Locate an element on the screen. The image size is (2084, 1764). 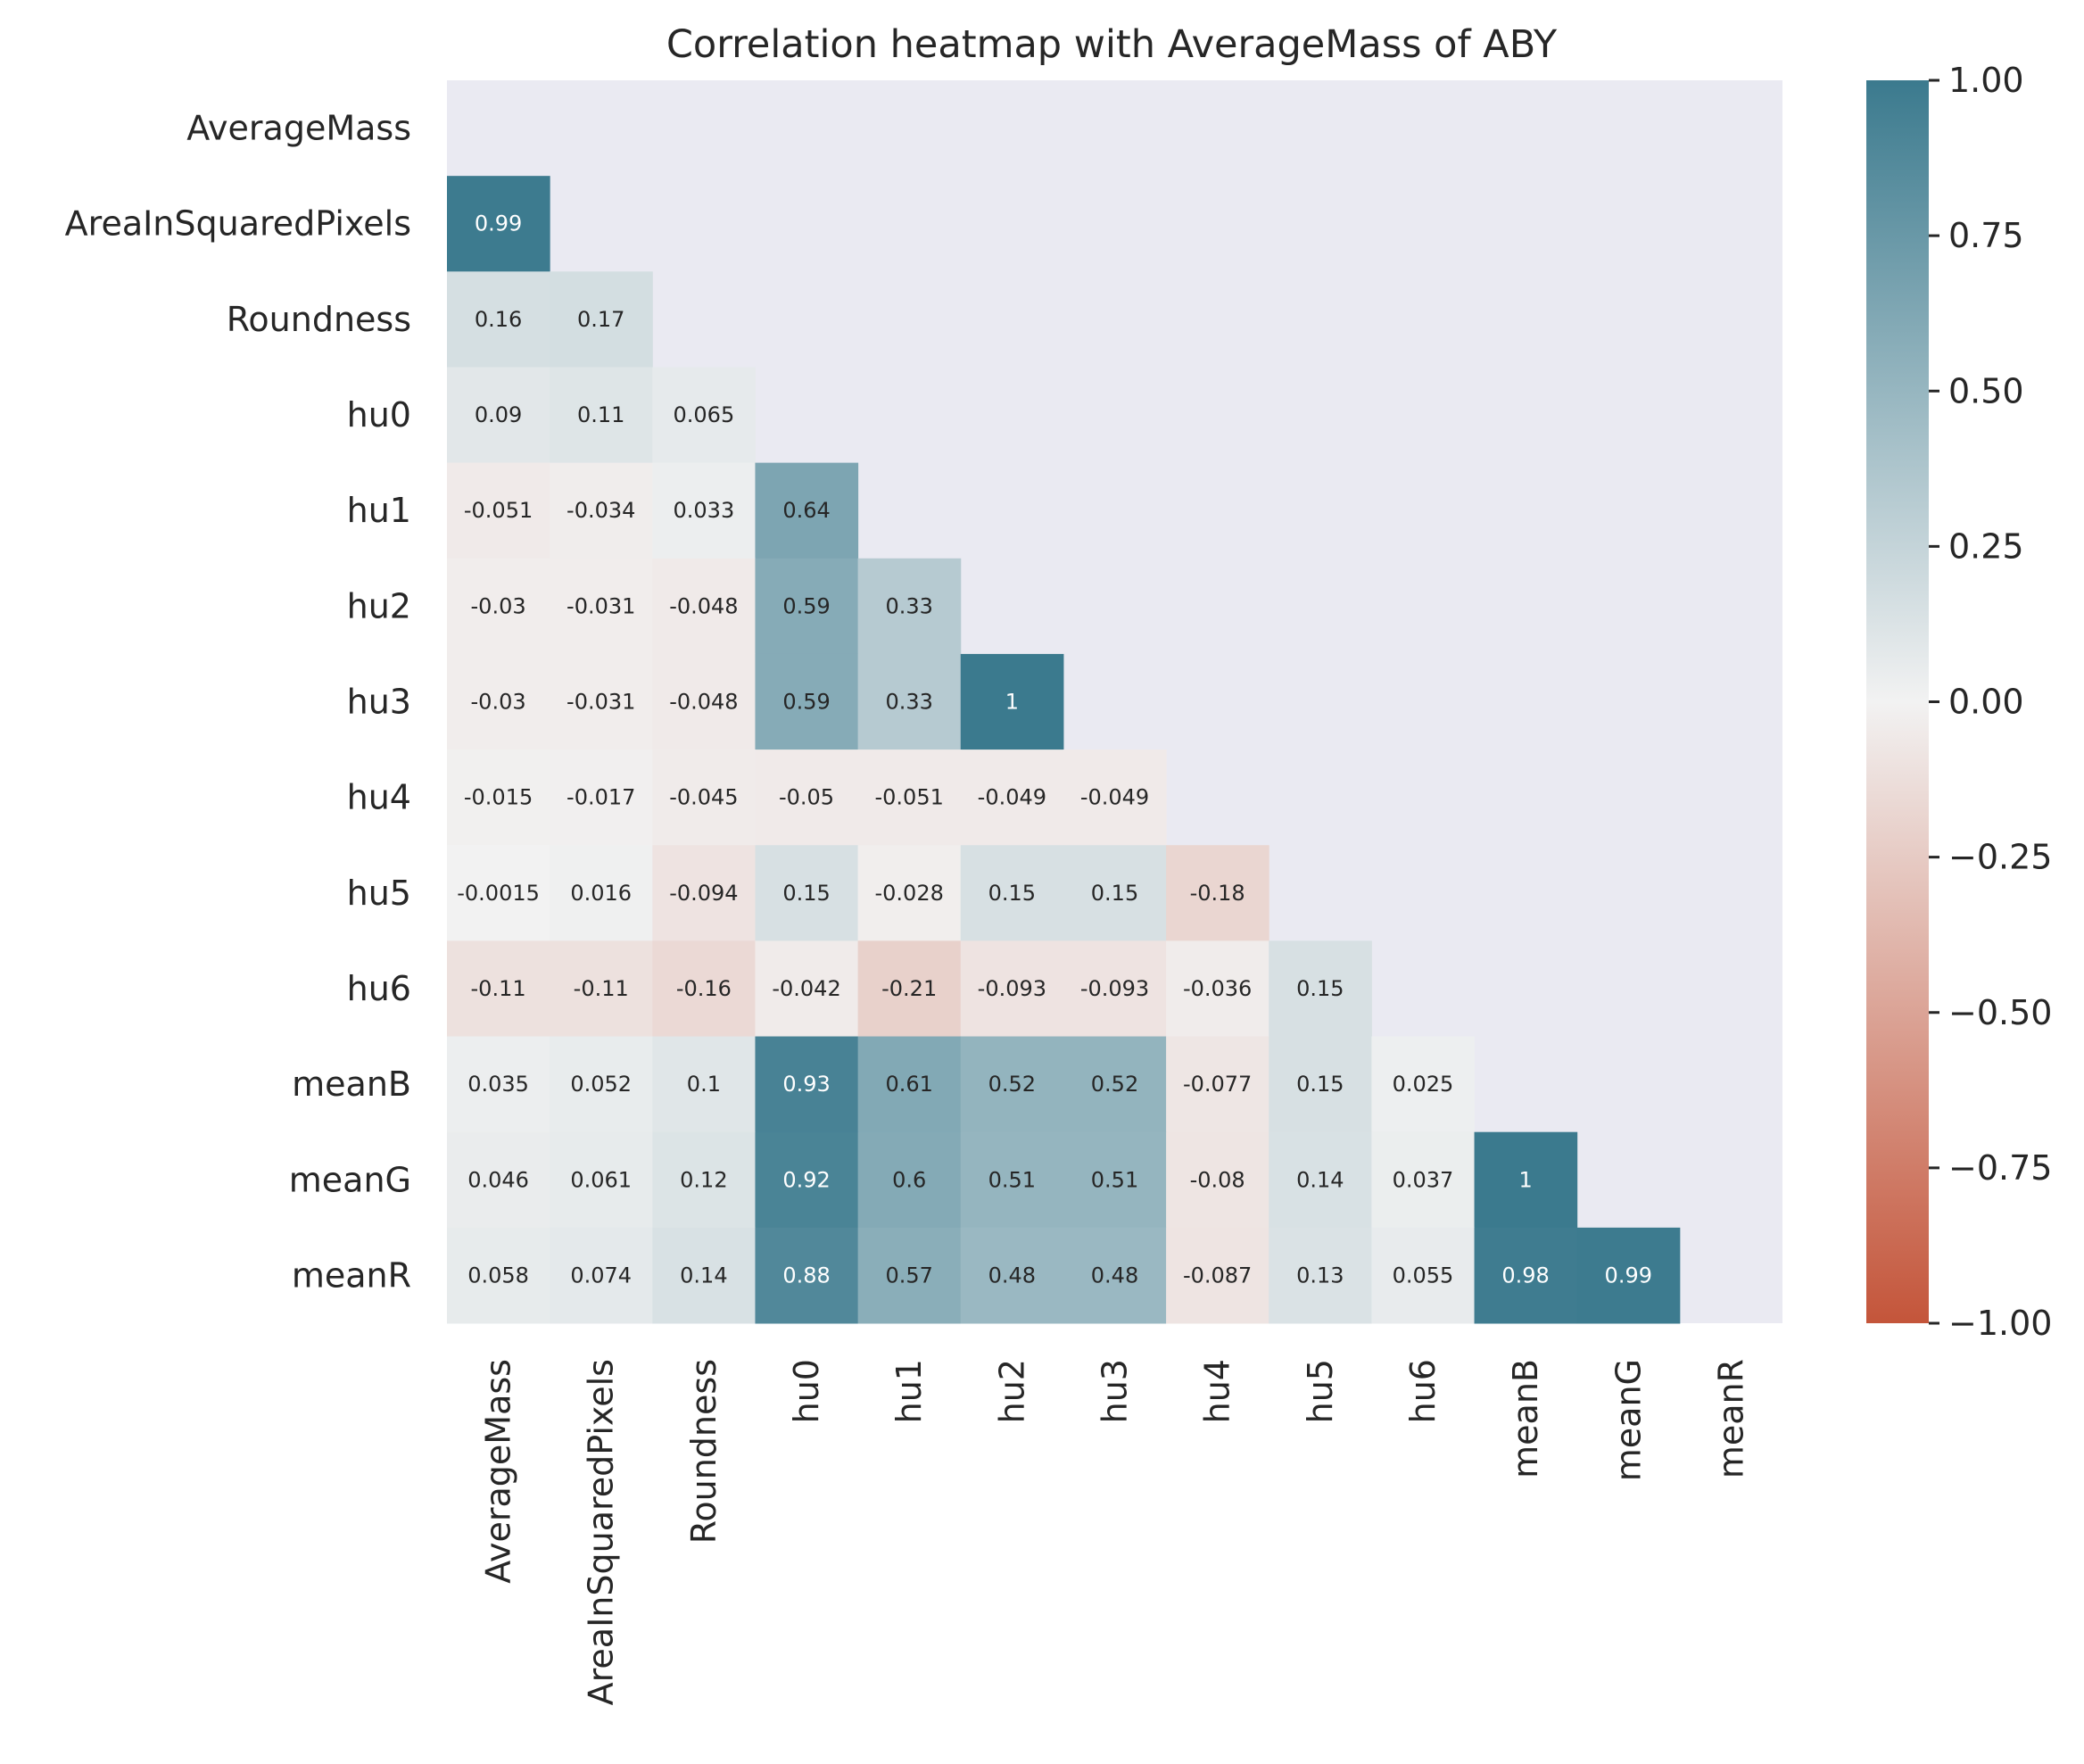
heatmap-cell-value: -0.015 is located at coordinates (498, 797).